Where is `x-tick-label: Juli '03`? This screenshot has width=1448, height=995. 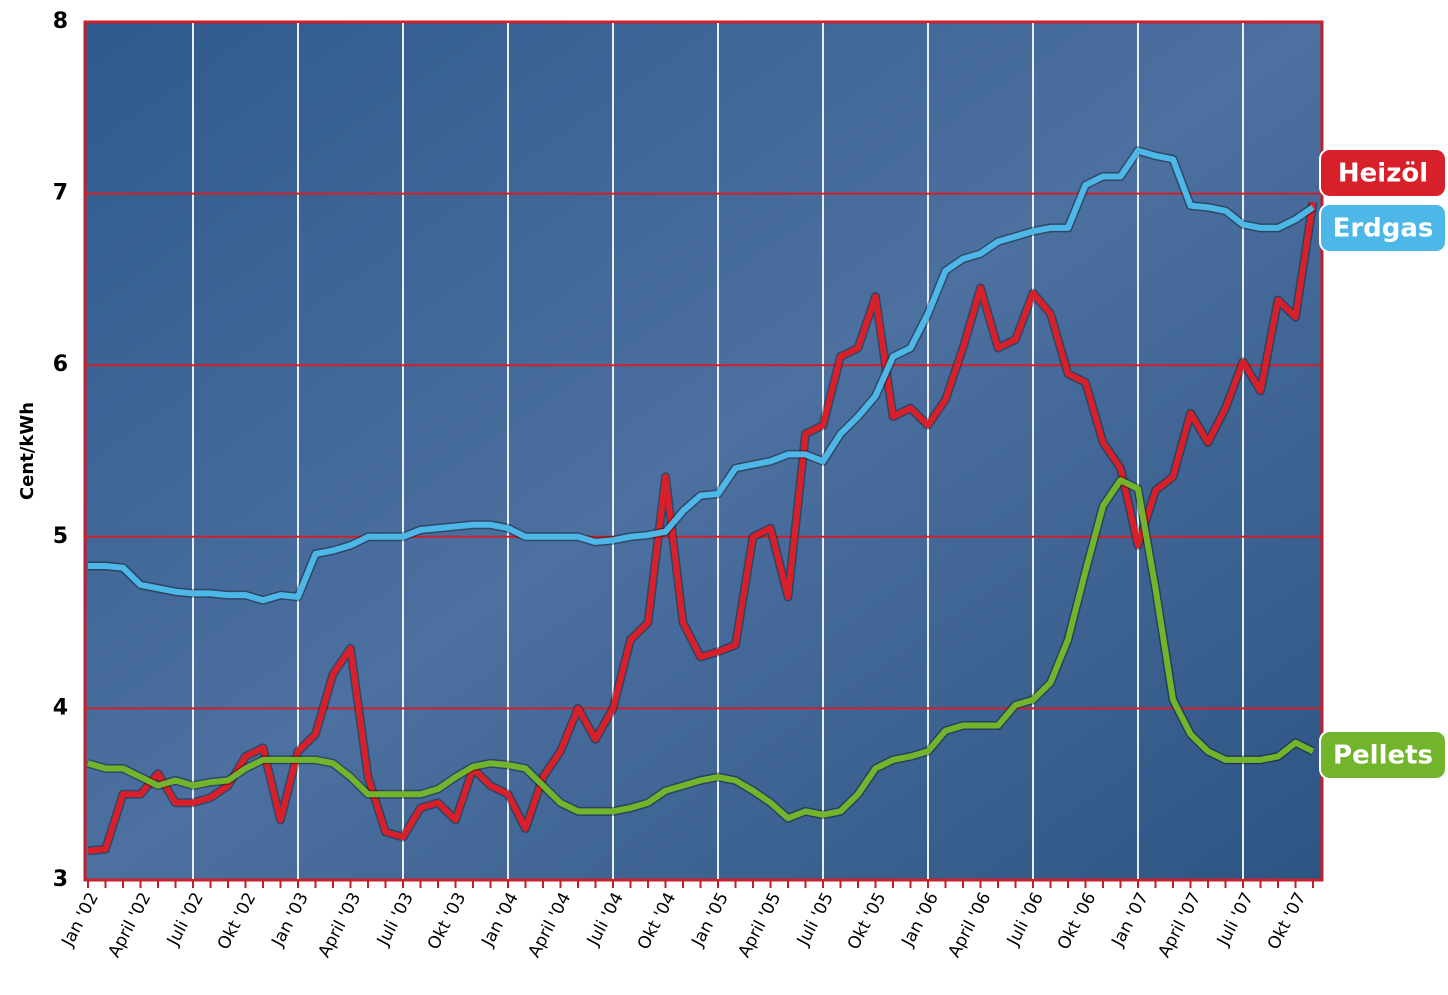 x-tick-label: Juli '03 is located at coordinates (395, 919).